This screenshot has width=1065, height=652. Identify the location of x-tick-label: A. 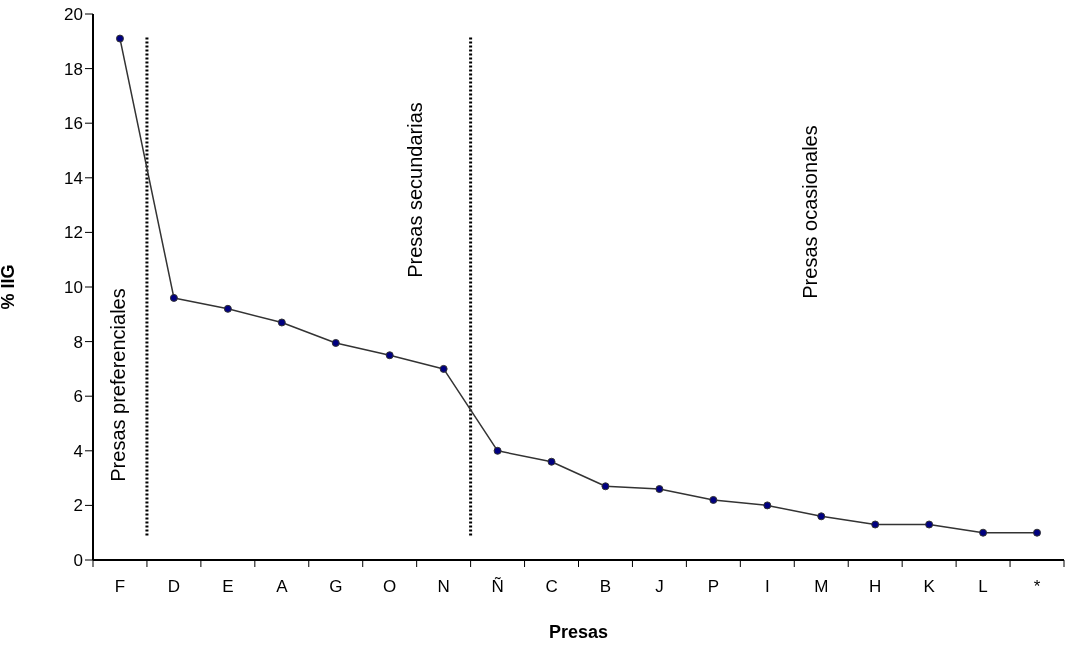
(282, 586).